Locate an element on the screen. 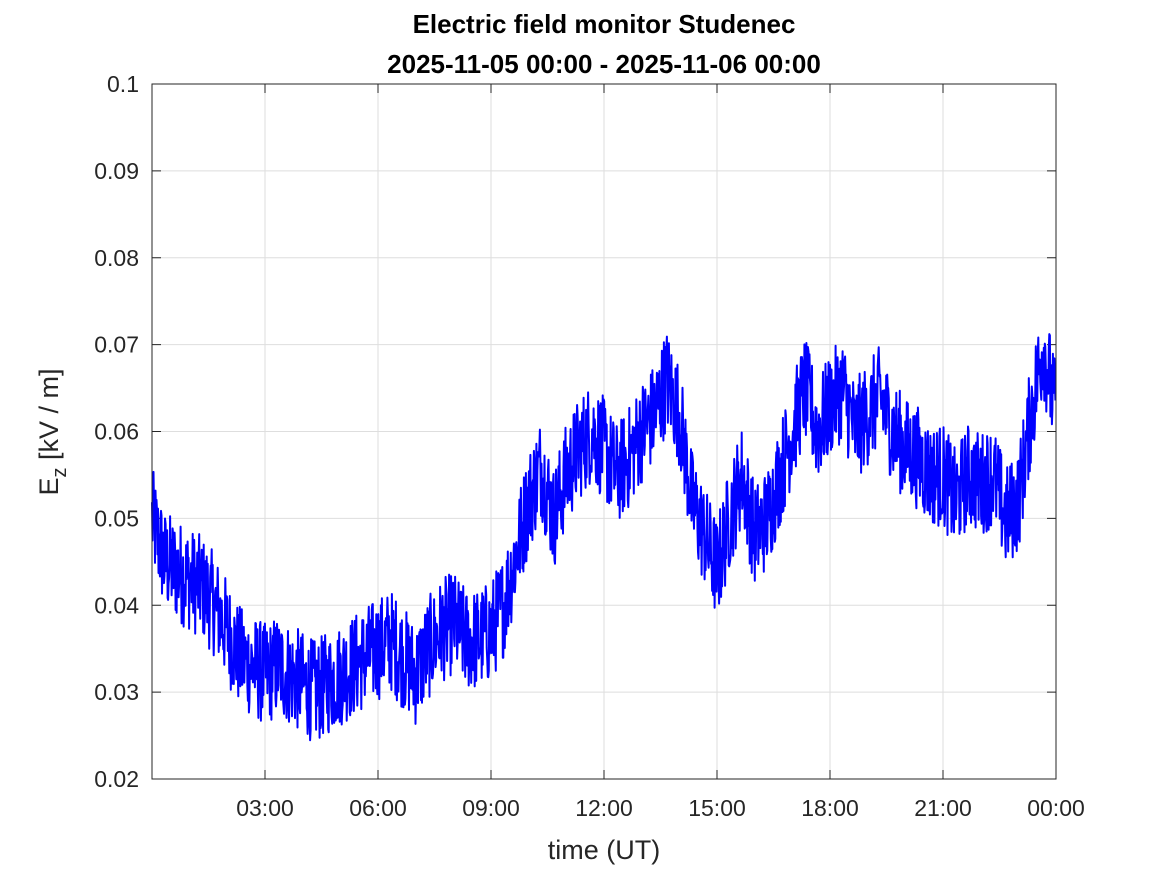 The image size is (1167, 875). chart-title: Electric field monitor Studenec is located at coordinates (604, 24).